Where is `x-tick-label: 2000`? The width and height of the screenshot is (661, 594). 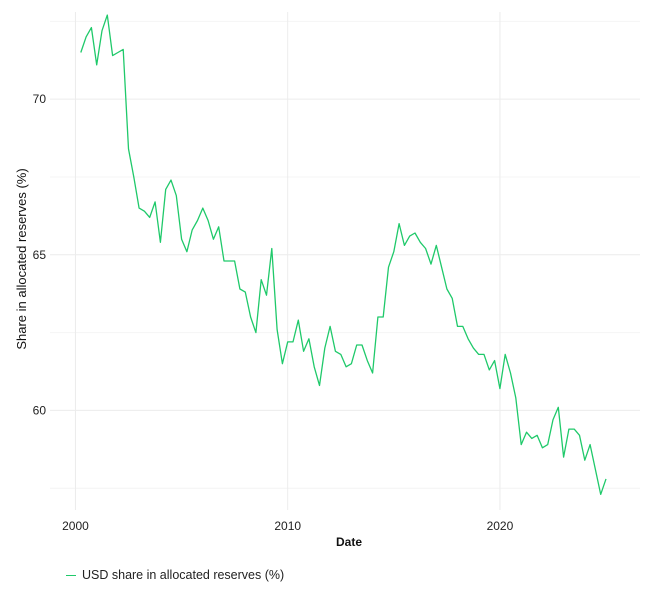 x-tick-label: 2000 is located at coordinates (75, 526).